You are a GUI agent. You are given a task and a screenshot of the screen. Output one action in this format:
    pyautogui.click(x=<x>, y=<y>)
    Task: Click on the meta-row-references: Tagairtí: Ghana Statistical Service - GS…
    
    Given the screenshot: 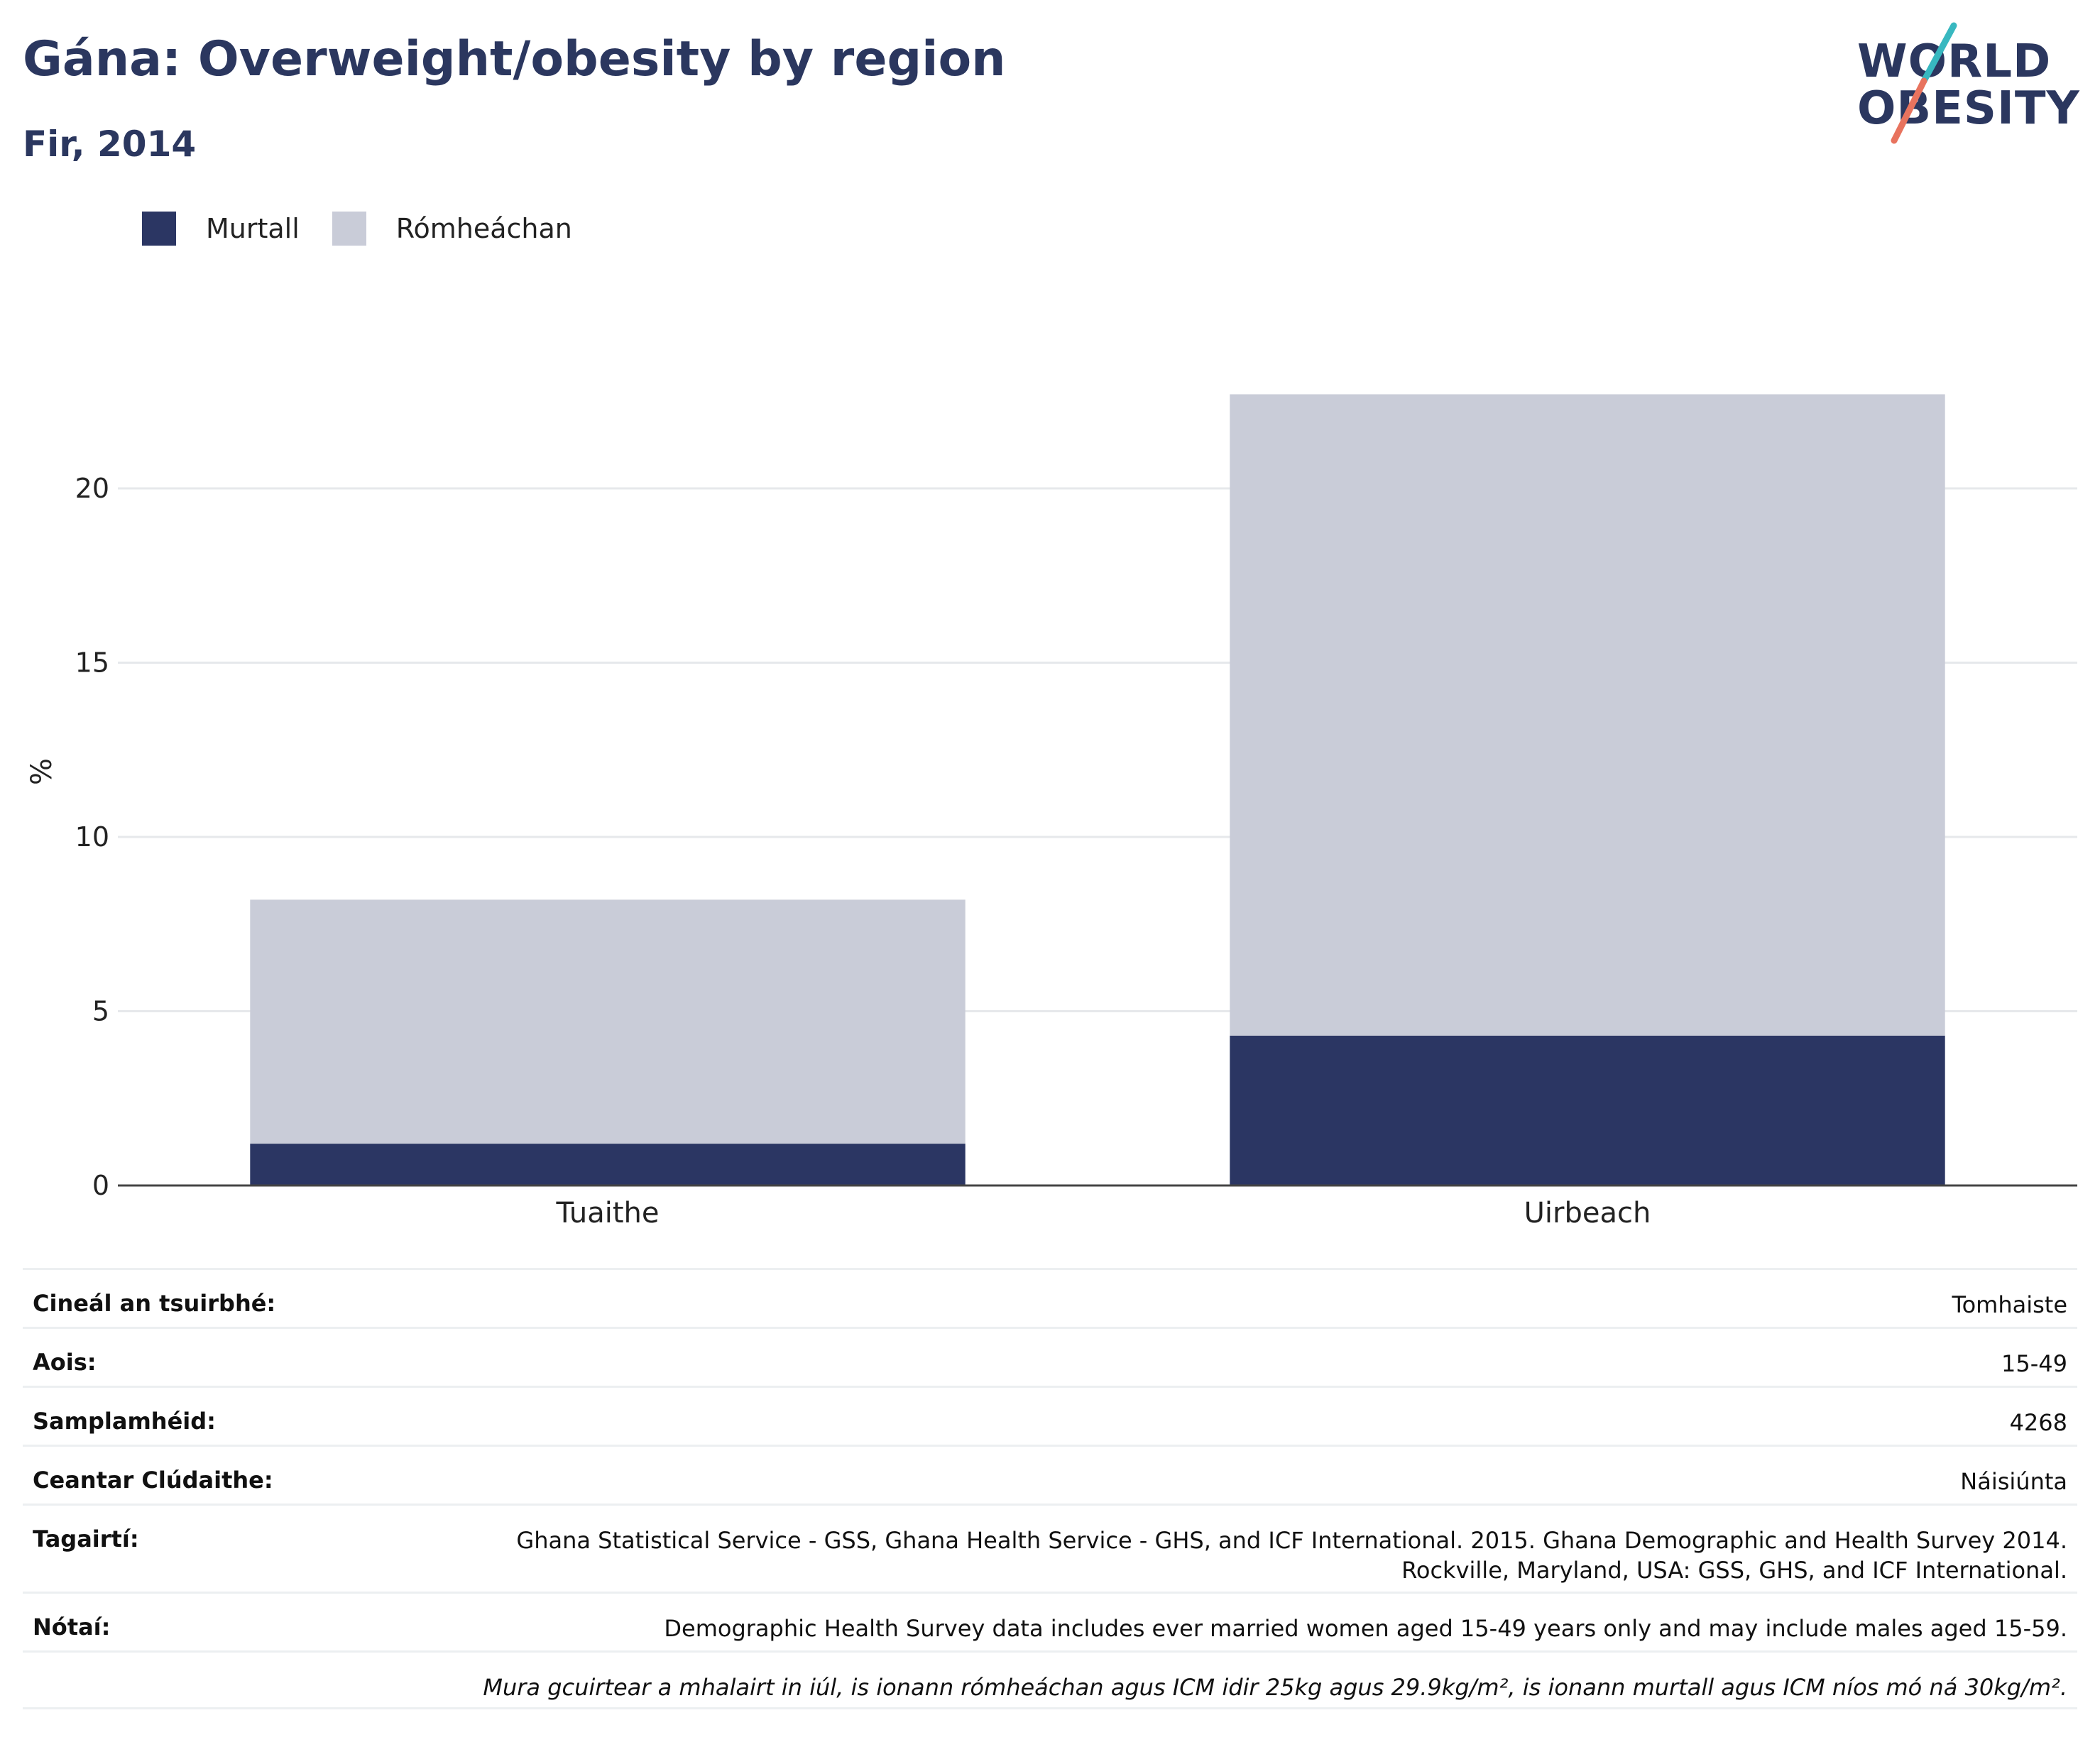 What is the action you would take?
    pyautogui.click(x=1050, y=1548)
    